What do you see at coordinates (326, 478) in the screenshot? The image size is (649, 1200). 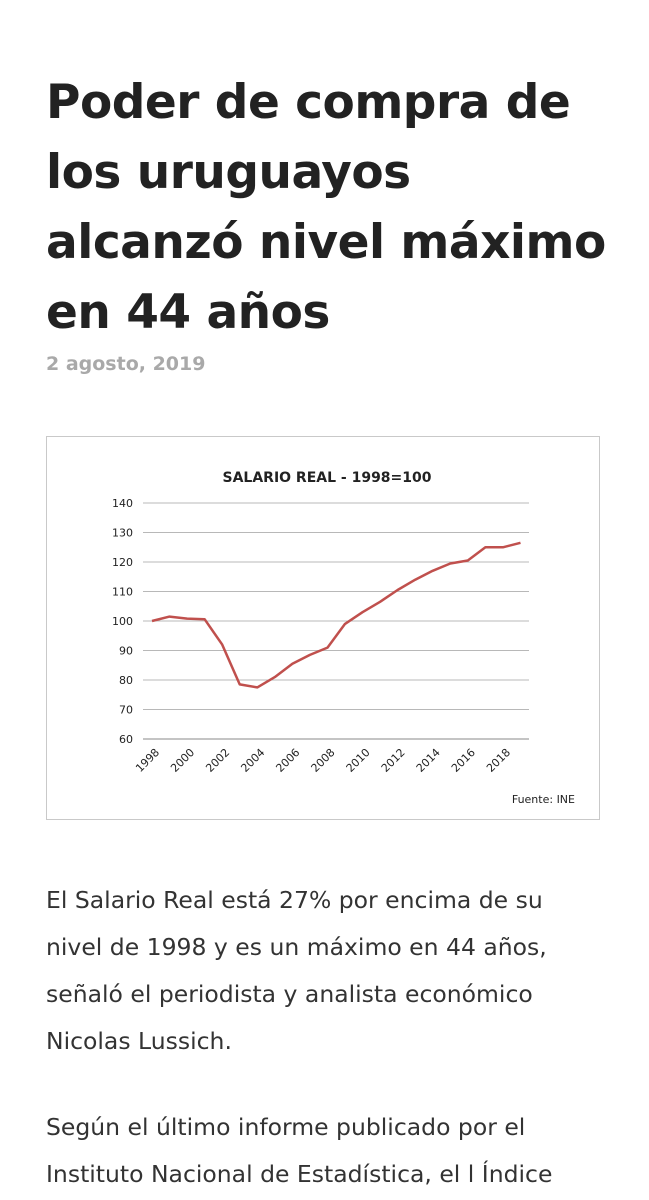 I see `chart-title: SALARIO REAL - 1998=100` at bounding box center [326, 478].